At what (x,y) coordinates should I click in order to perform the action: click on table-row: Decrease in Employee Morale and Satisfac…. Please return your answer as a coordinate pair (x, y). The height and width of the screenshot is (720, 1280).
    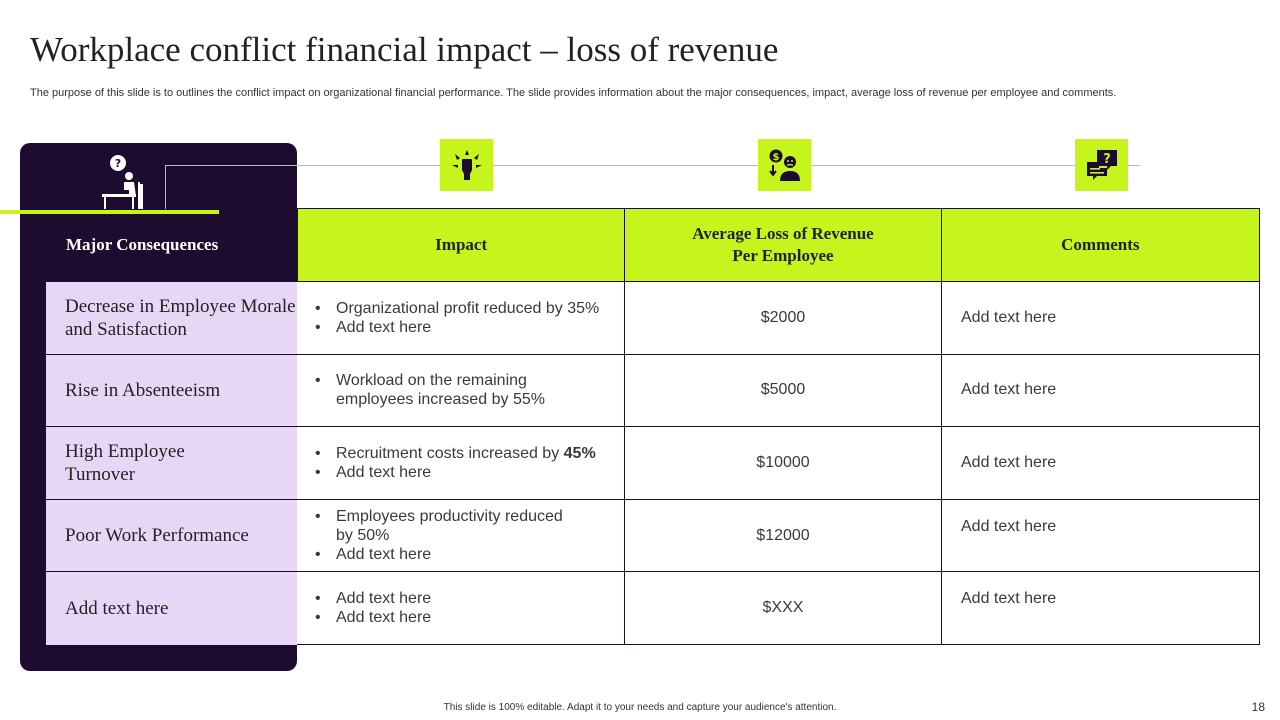
    Looking at the image, I should click on (653, 318).